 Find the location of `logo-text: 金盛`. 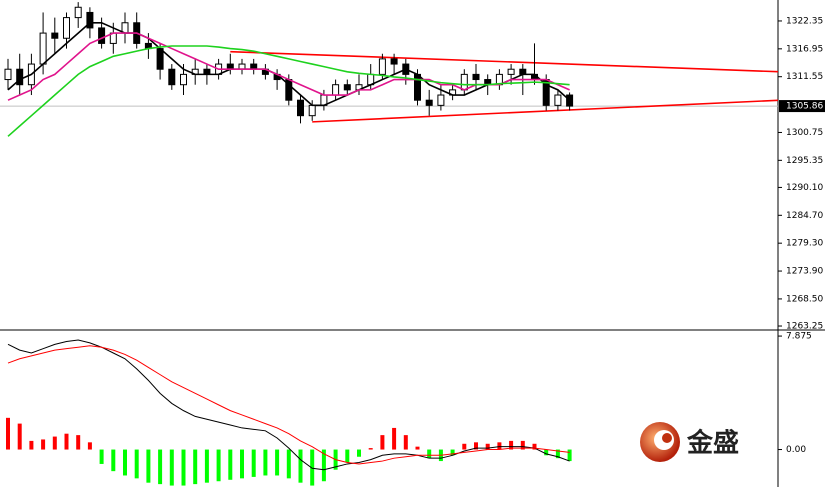

logo-text: 金盛 is located at coordinates (712, 443).